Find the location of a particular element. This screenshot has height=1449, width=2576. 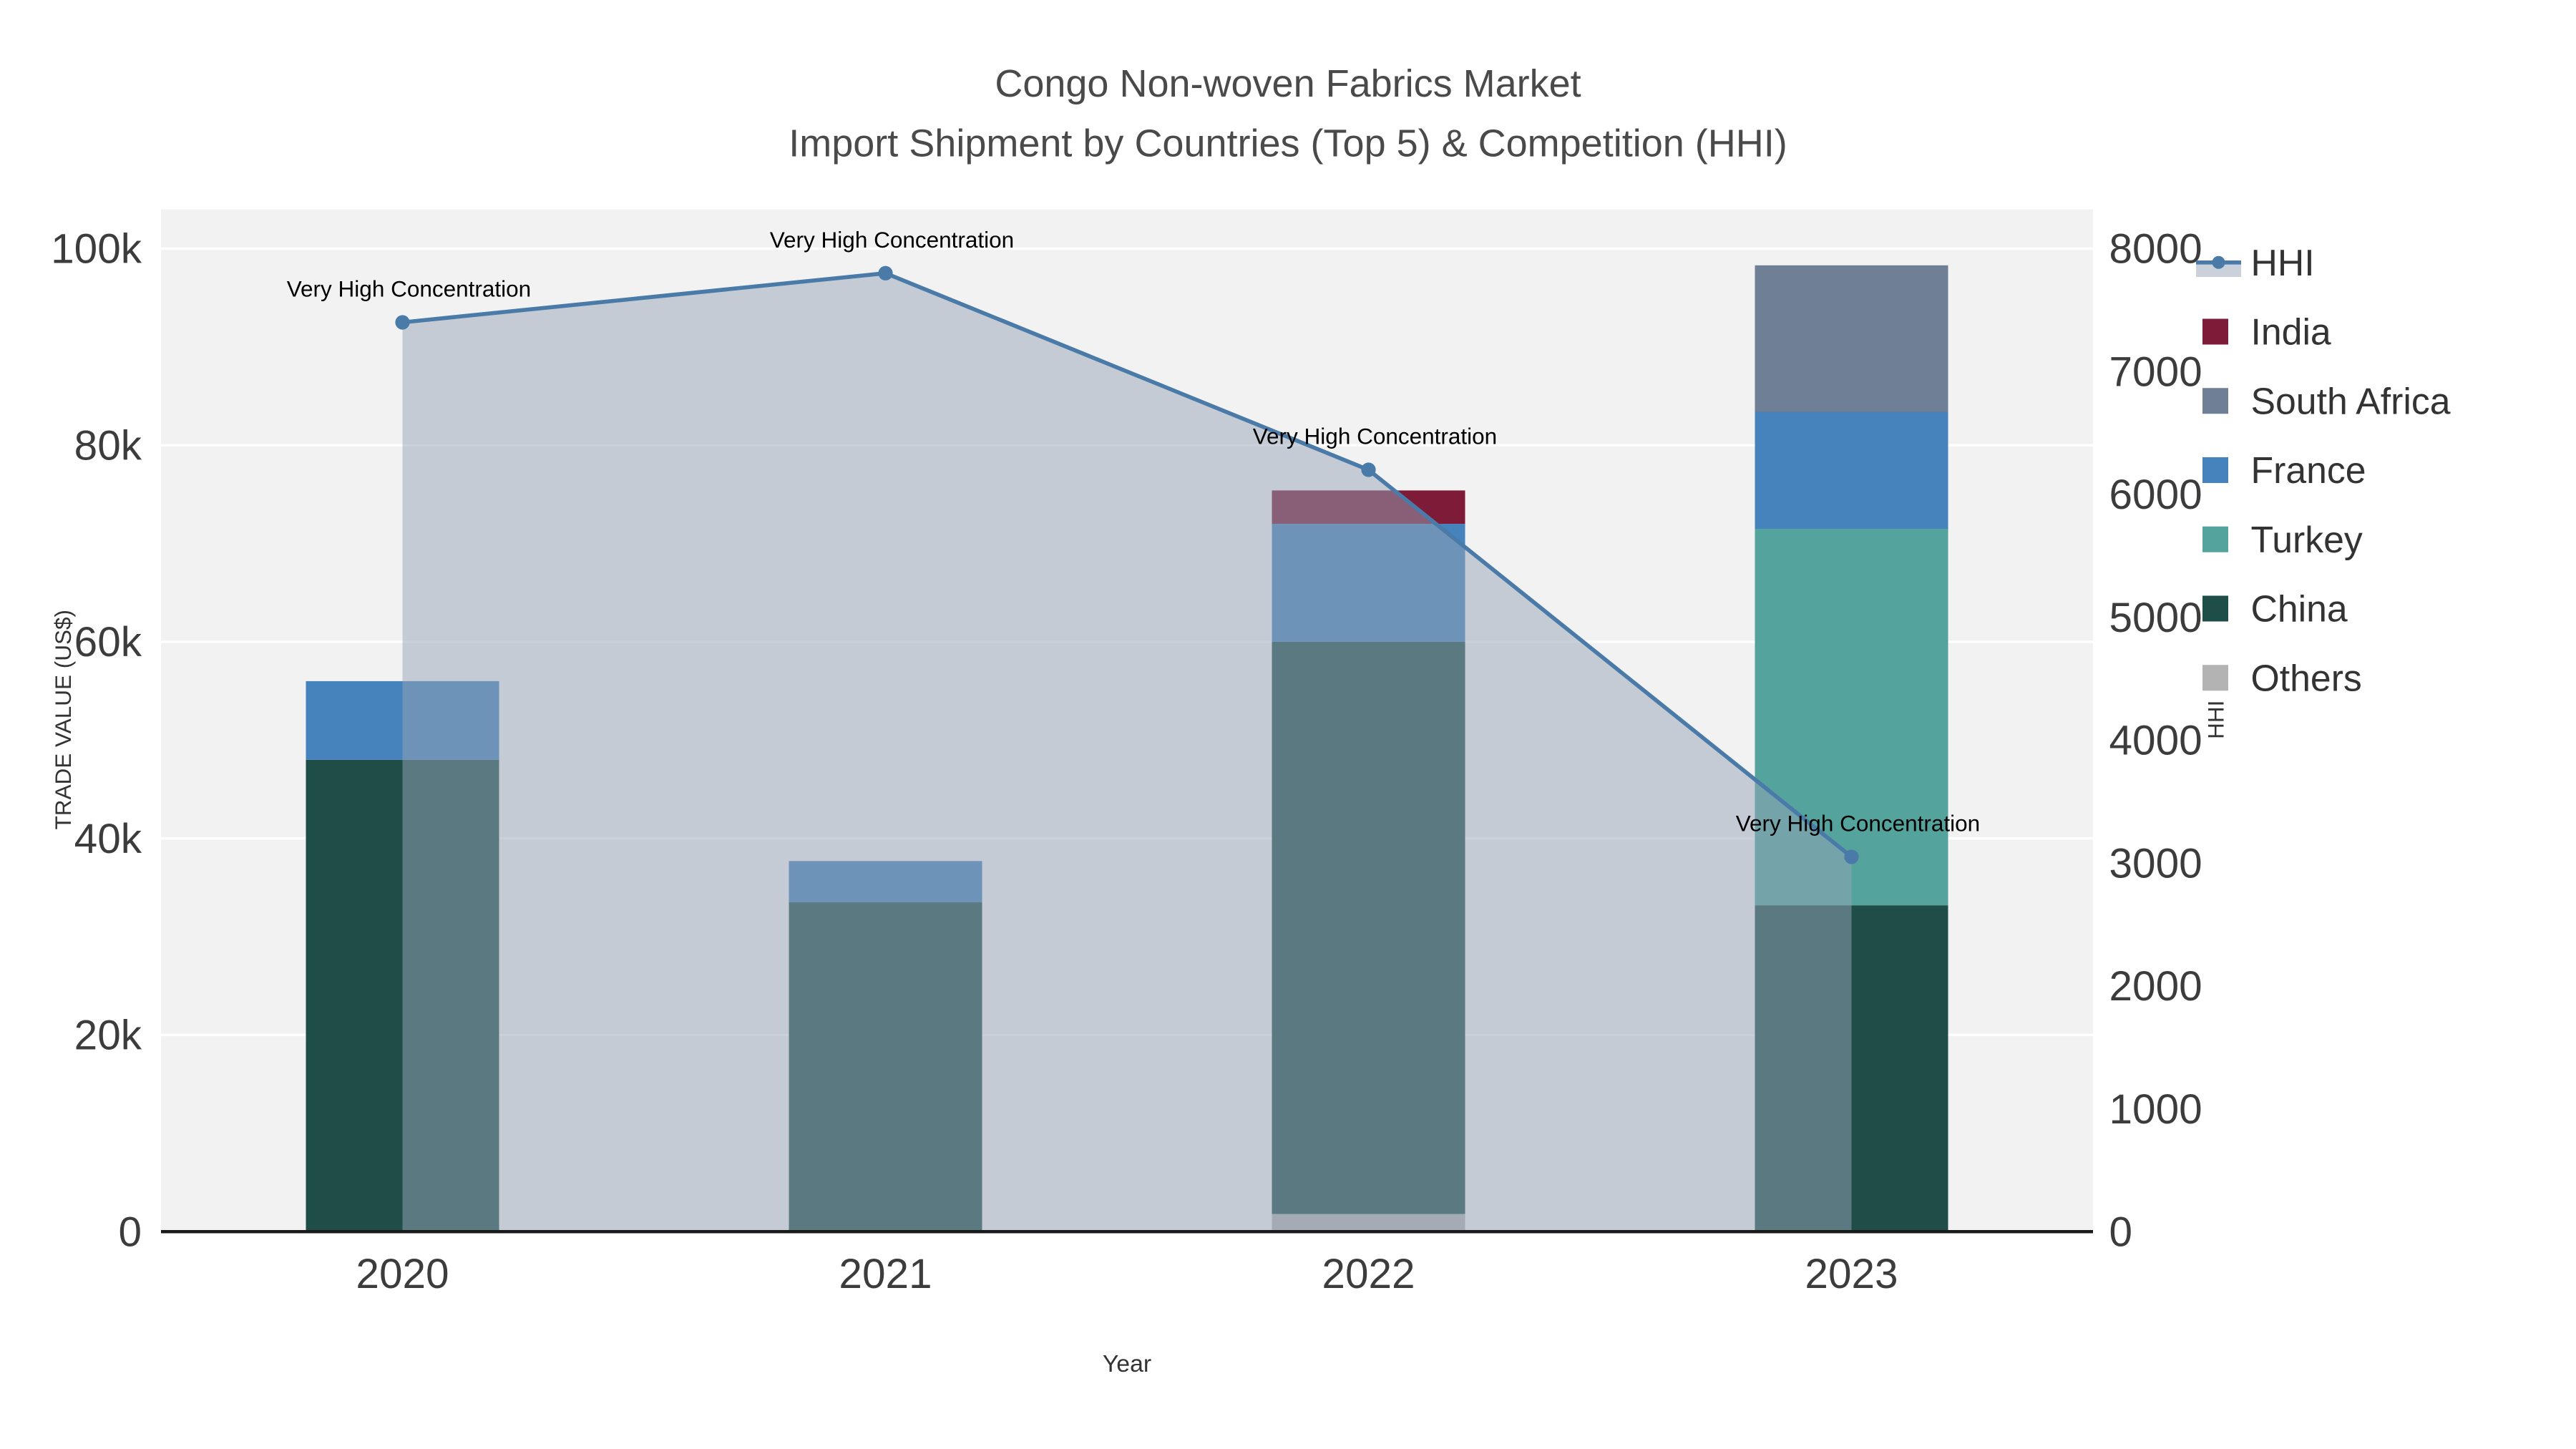

legend-label-india: India is located at coordinates (2291, 332).